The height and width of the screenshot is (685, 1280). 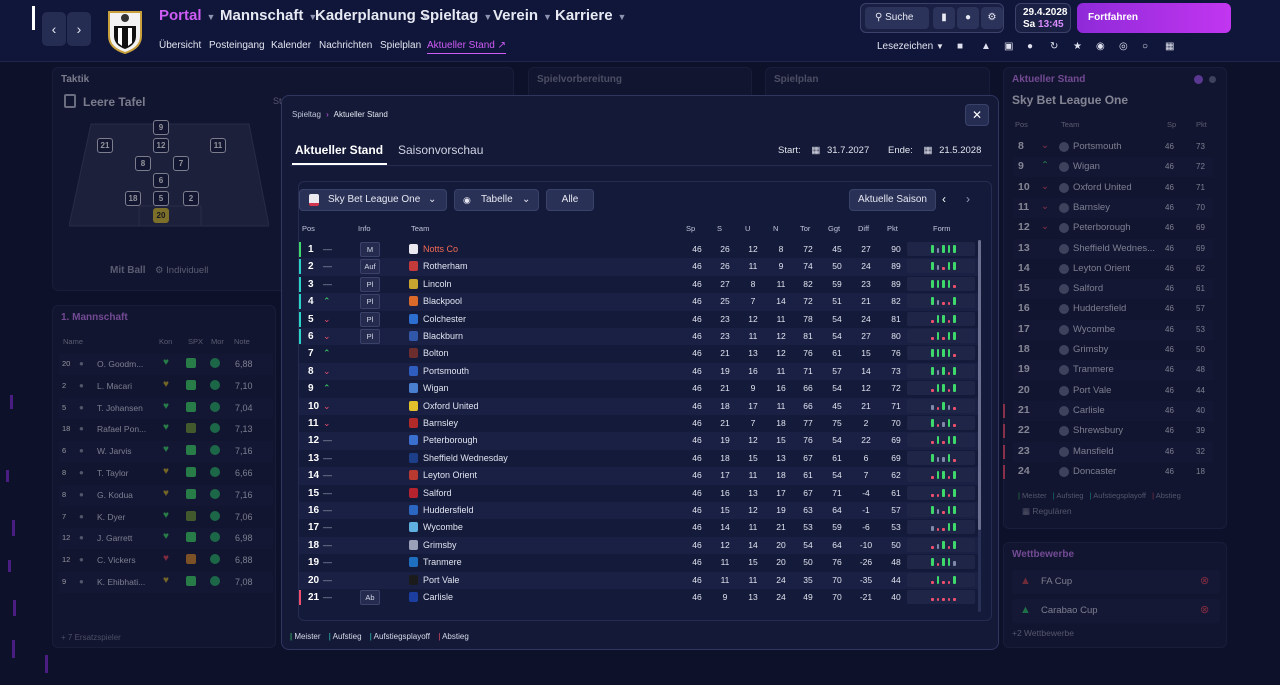 I want to click on side-table-row: 11 ⌄ Barnsley 46 70, so click(x=1113, y=207).